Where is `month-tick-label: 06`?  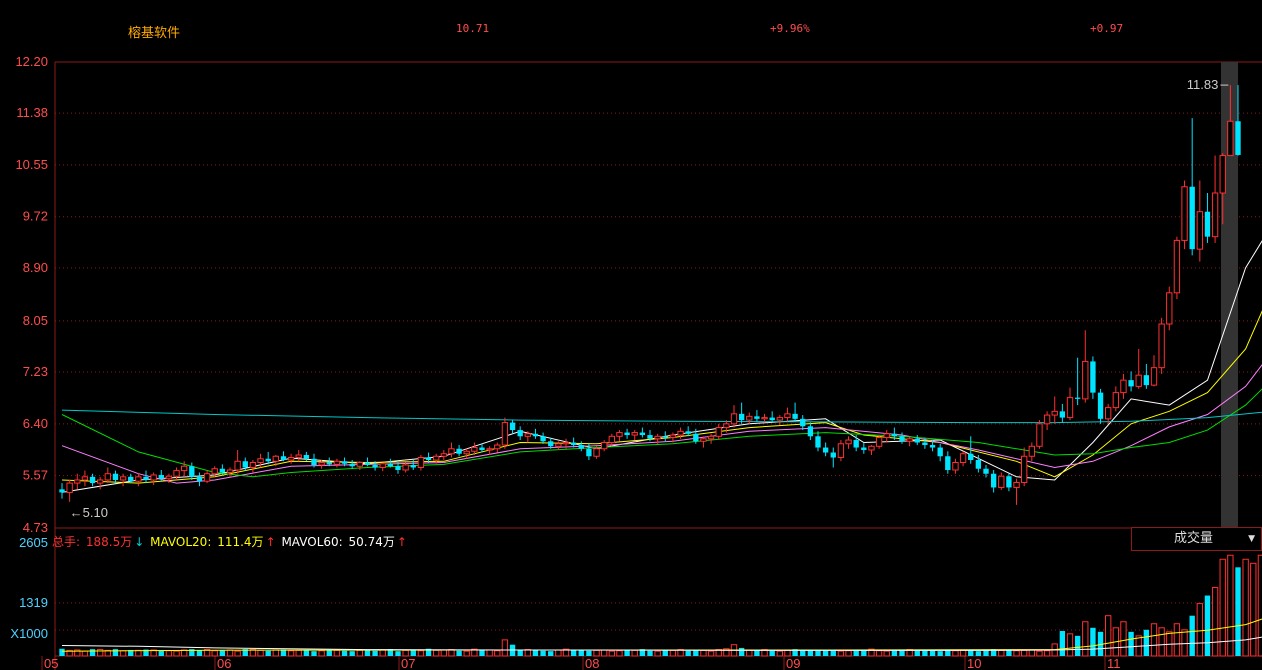
month-tick-label: 06 is located at coordinates (224, 663).